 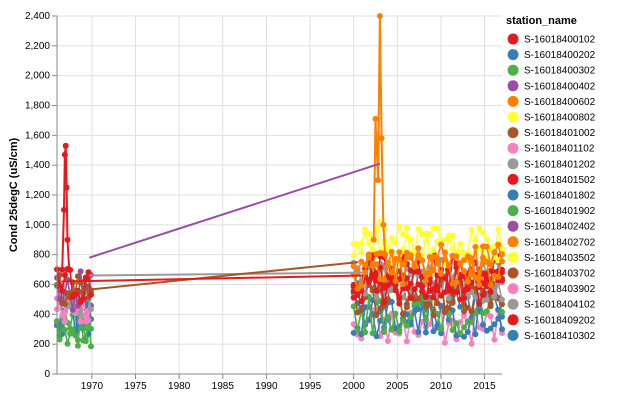 I want to click on x-tick-label: 1975, so click(x=135, y=386).